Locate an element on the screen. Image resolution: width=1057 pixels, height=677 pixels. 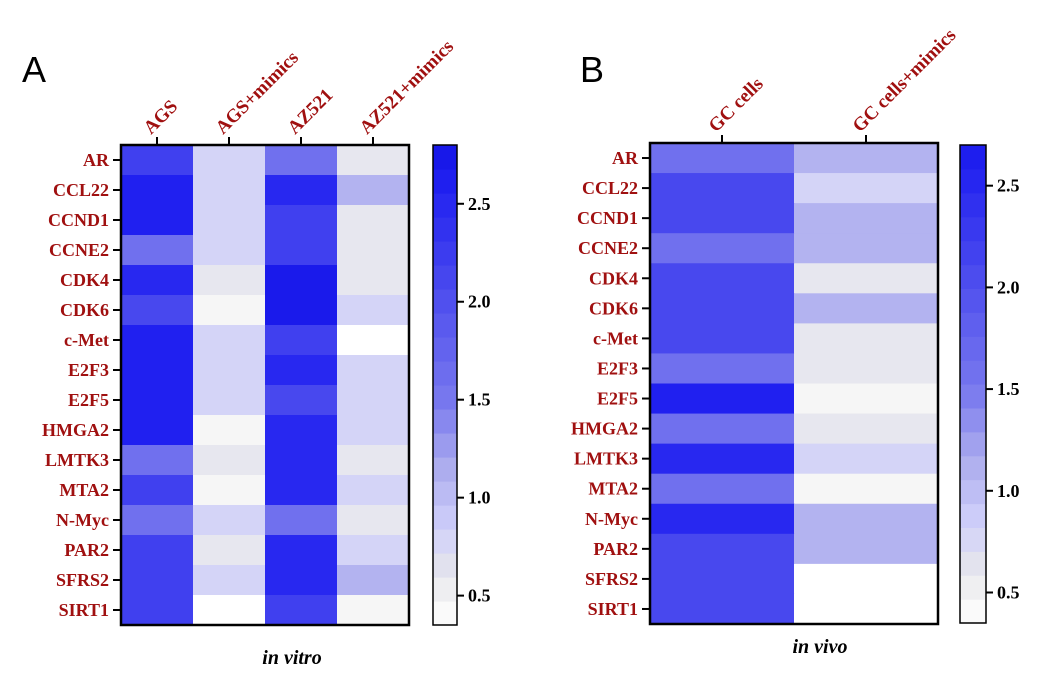
heatmap-cell-cdk4-az521 is located at coordinates (301, 280).